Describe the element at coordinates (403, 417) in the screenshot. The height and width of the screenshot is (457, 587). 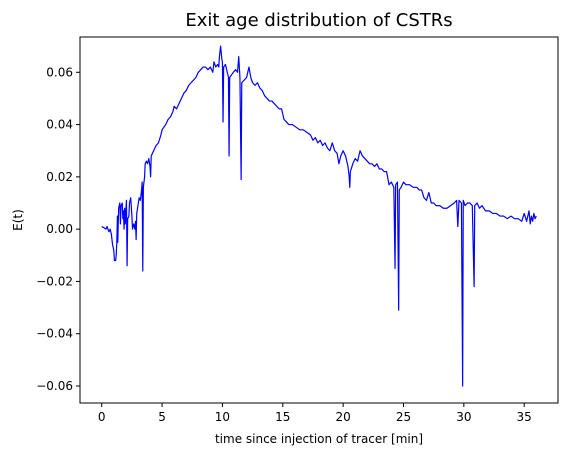
I see `x-tick-label: 25` at that location.